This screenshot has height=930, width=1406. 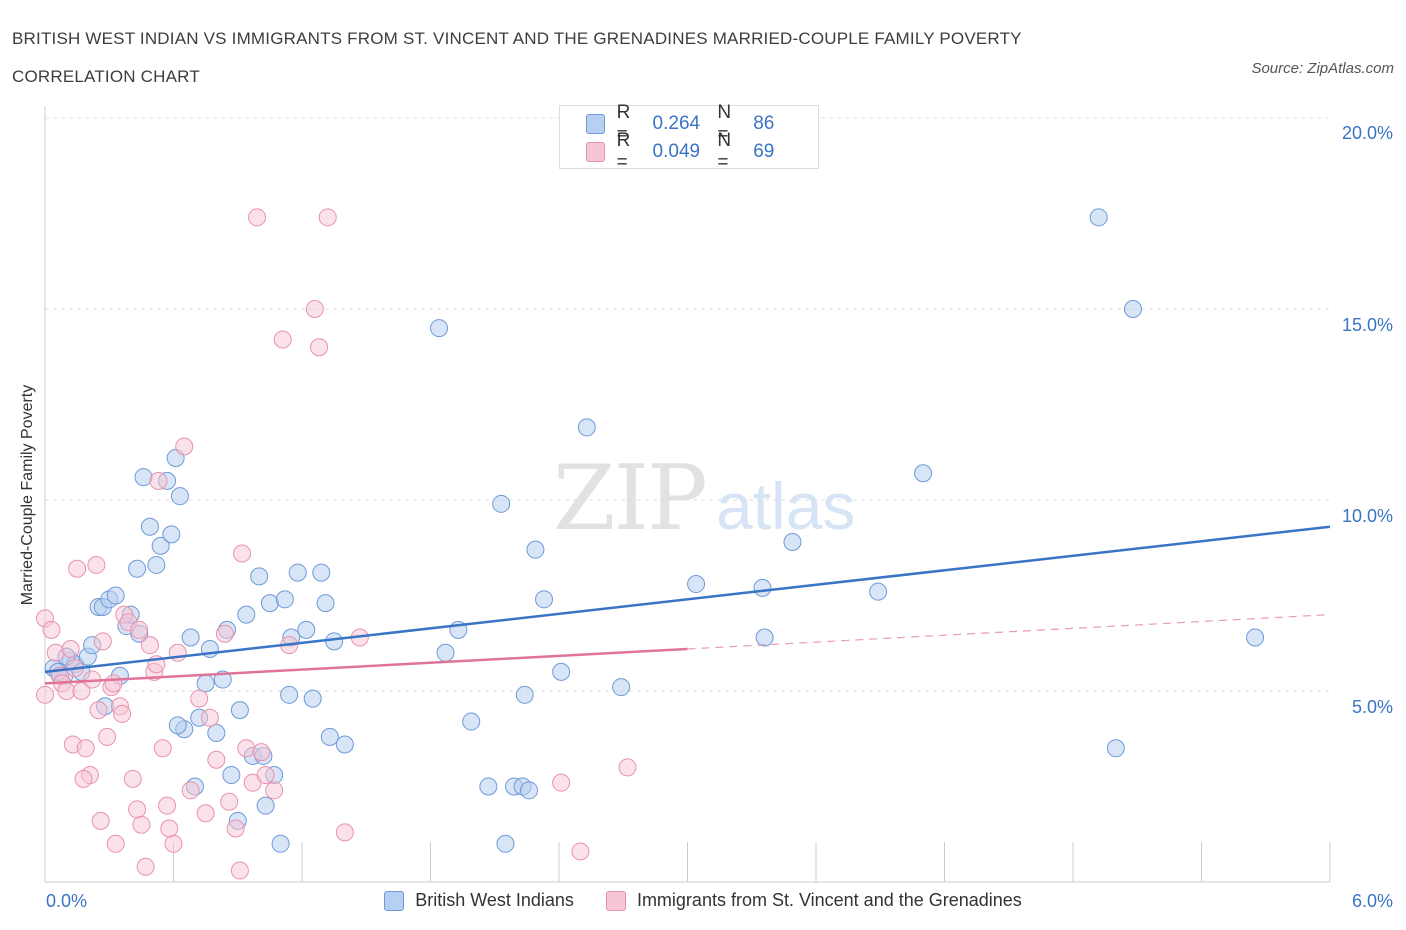 I want to click on legend-item-british-west-indians: British West Indians, so click(x=479, y=900).